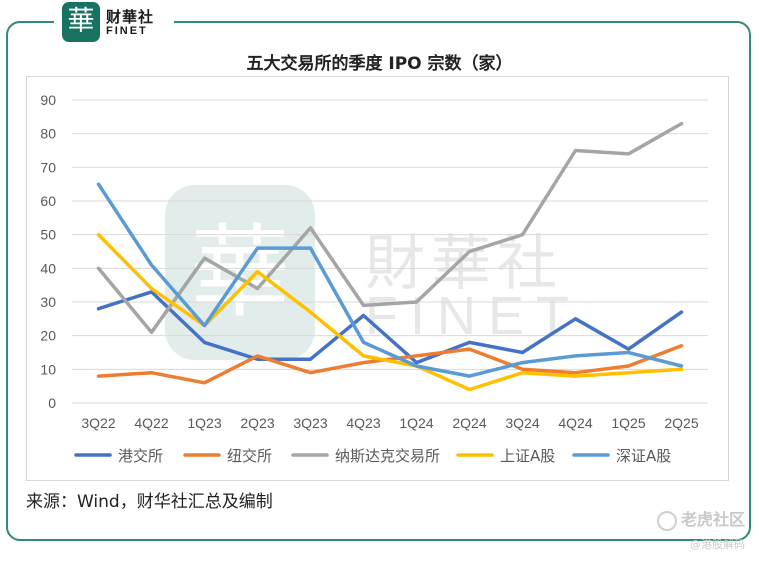  Describe the element at coordinates (127, 31) in the screenshot. I see `brand-name-en: FINET` at that location.